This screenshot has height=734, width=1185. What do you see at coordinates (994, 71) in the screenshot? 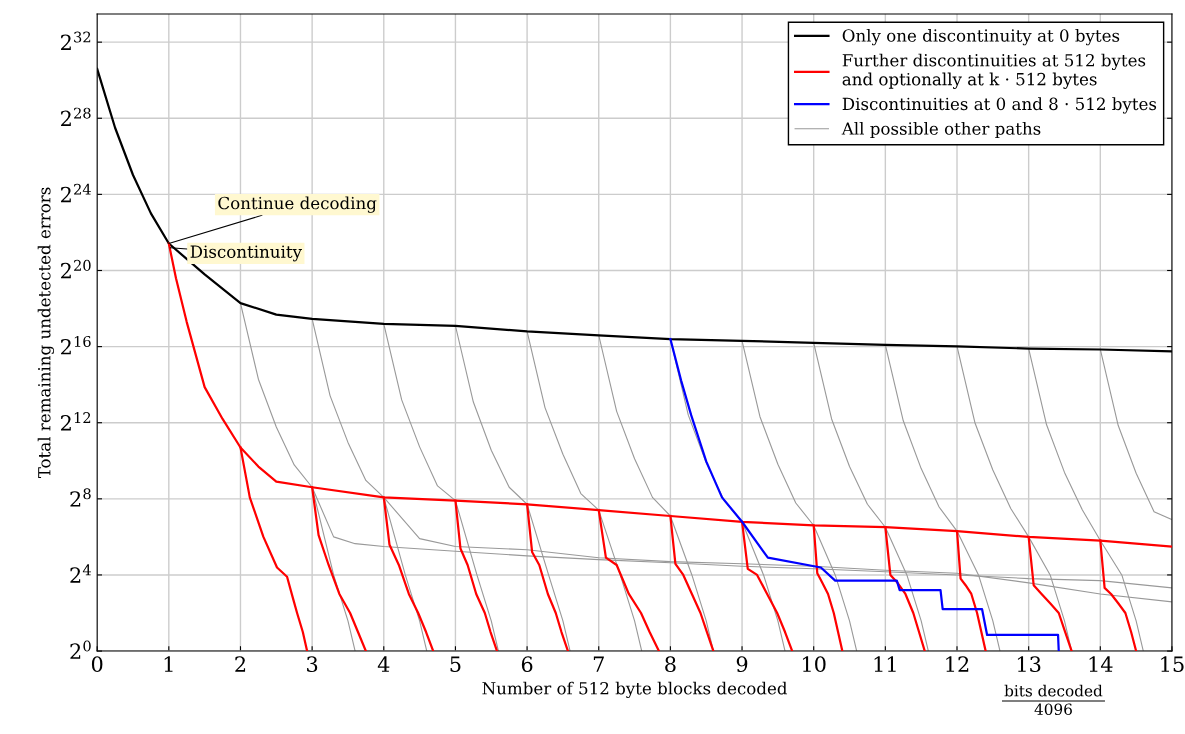
I see `legend-label: Further discontinuities at 512 bytes and optionally at k · 512 bytes` at bounding box center [994, 71].